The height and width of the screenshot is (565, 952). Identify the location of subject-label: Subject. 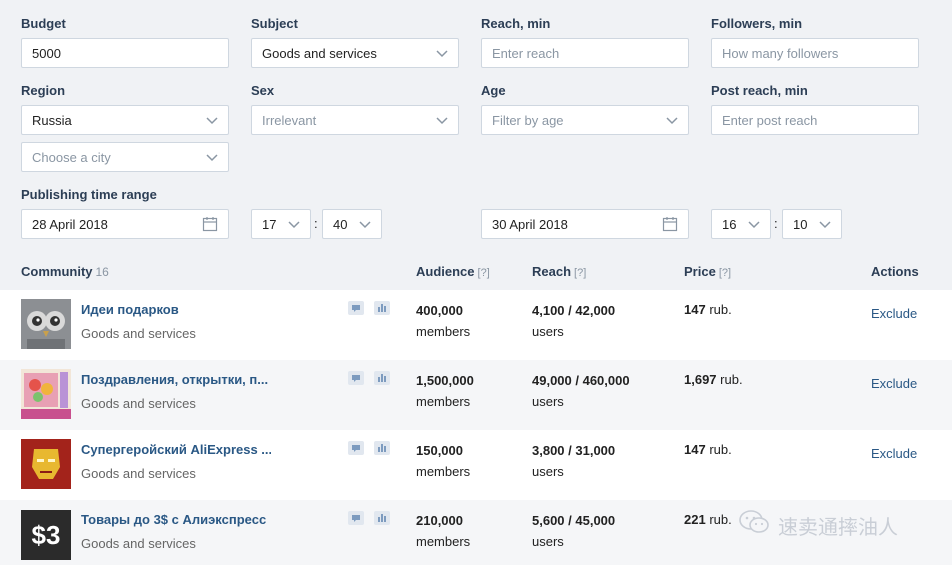
(274, 23).